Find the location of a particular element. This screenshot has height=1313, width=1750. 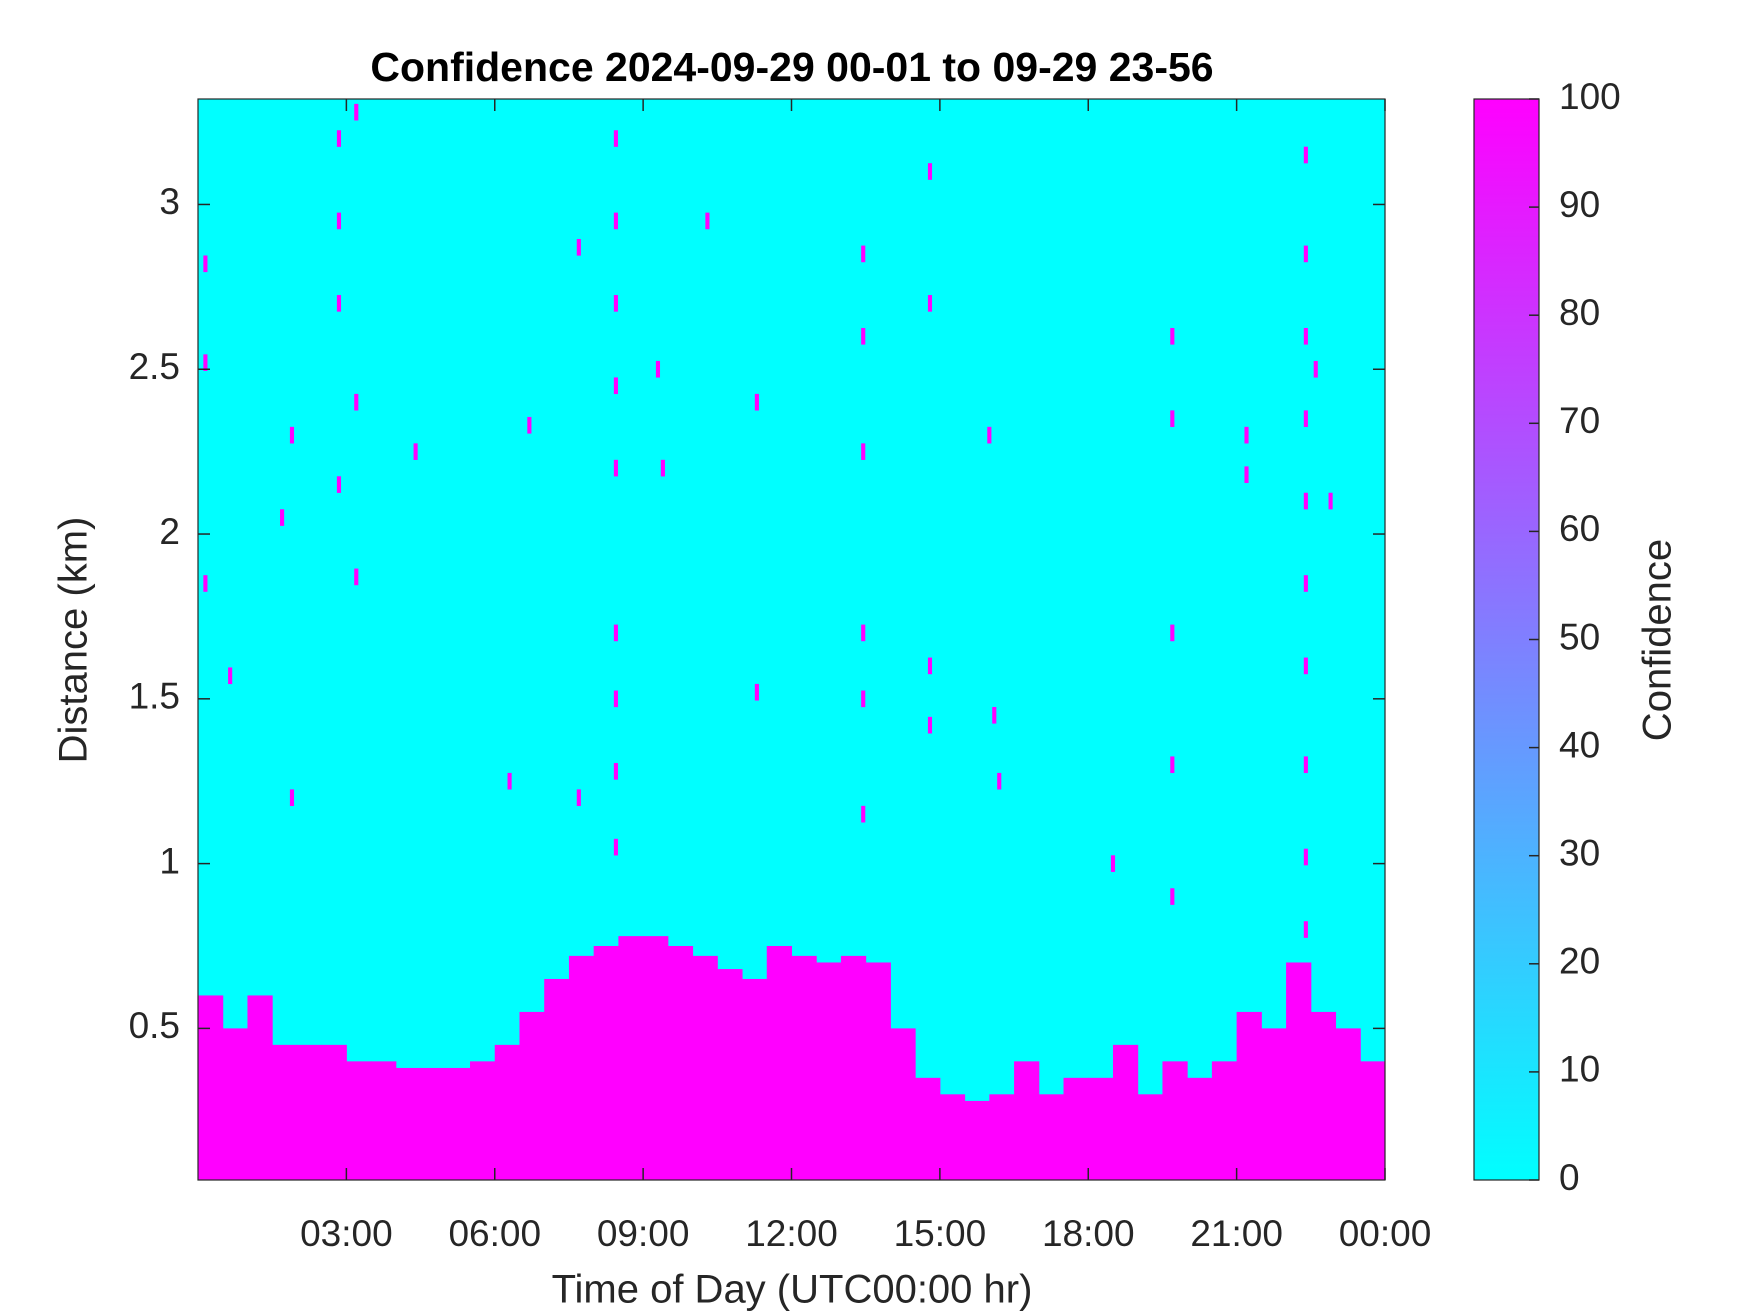

y-tick-label: 2.5 is located at coordinates (154, 366).